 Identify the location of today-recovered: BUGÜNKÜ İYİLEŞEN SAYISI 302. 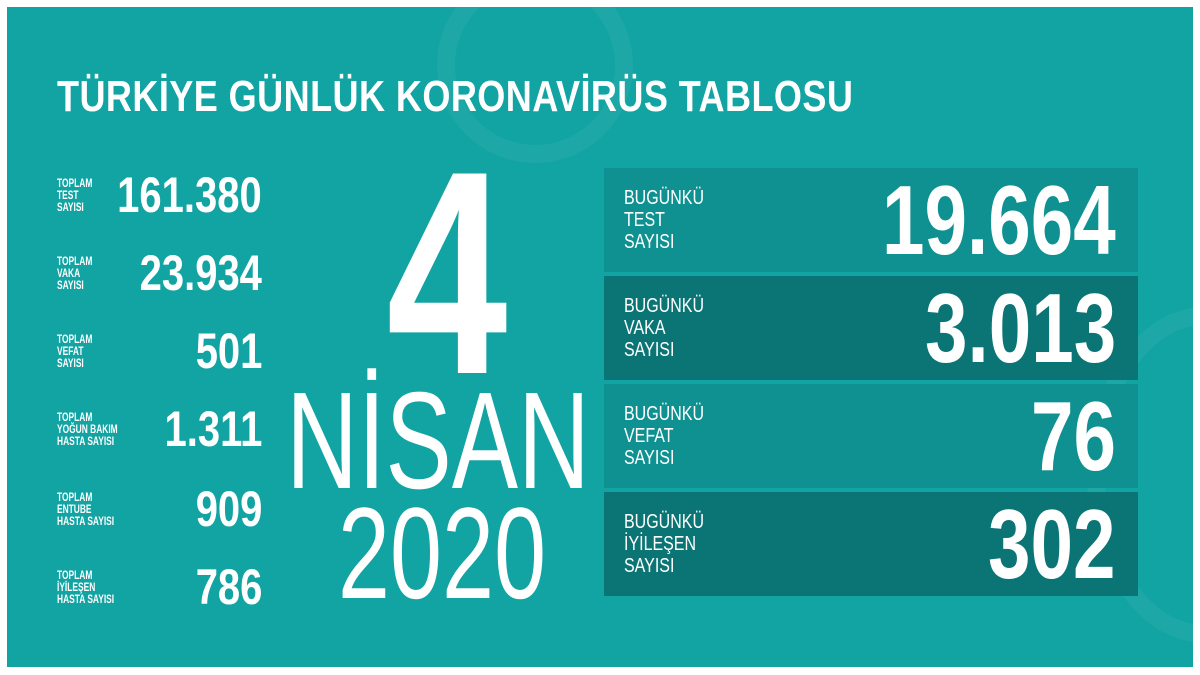
(871, 544).